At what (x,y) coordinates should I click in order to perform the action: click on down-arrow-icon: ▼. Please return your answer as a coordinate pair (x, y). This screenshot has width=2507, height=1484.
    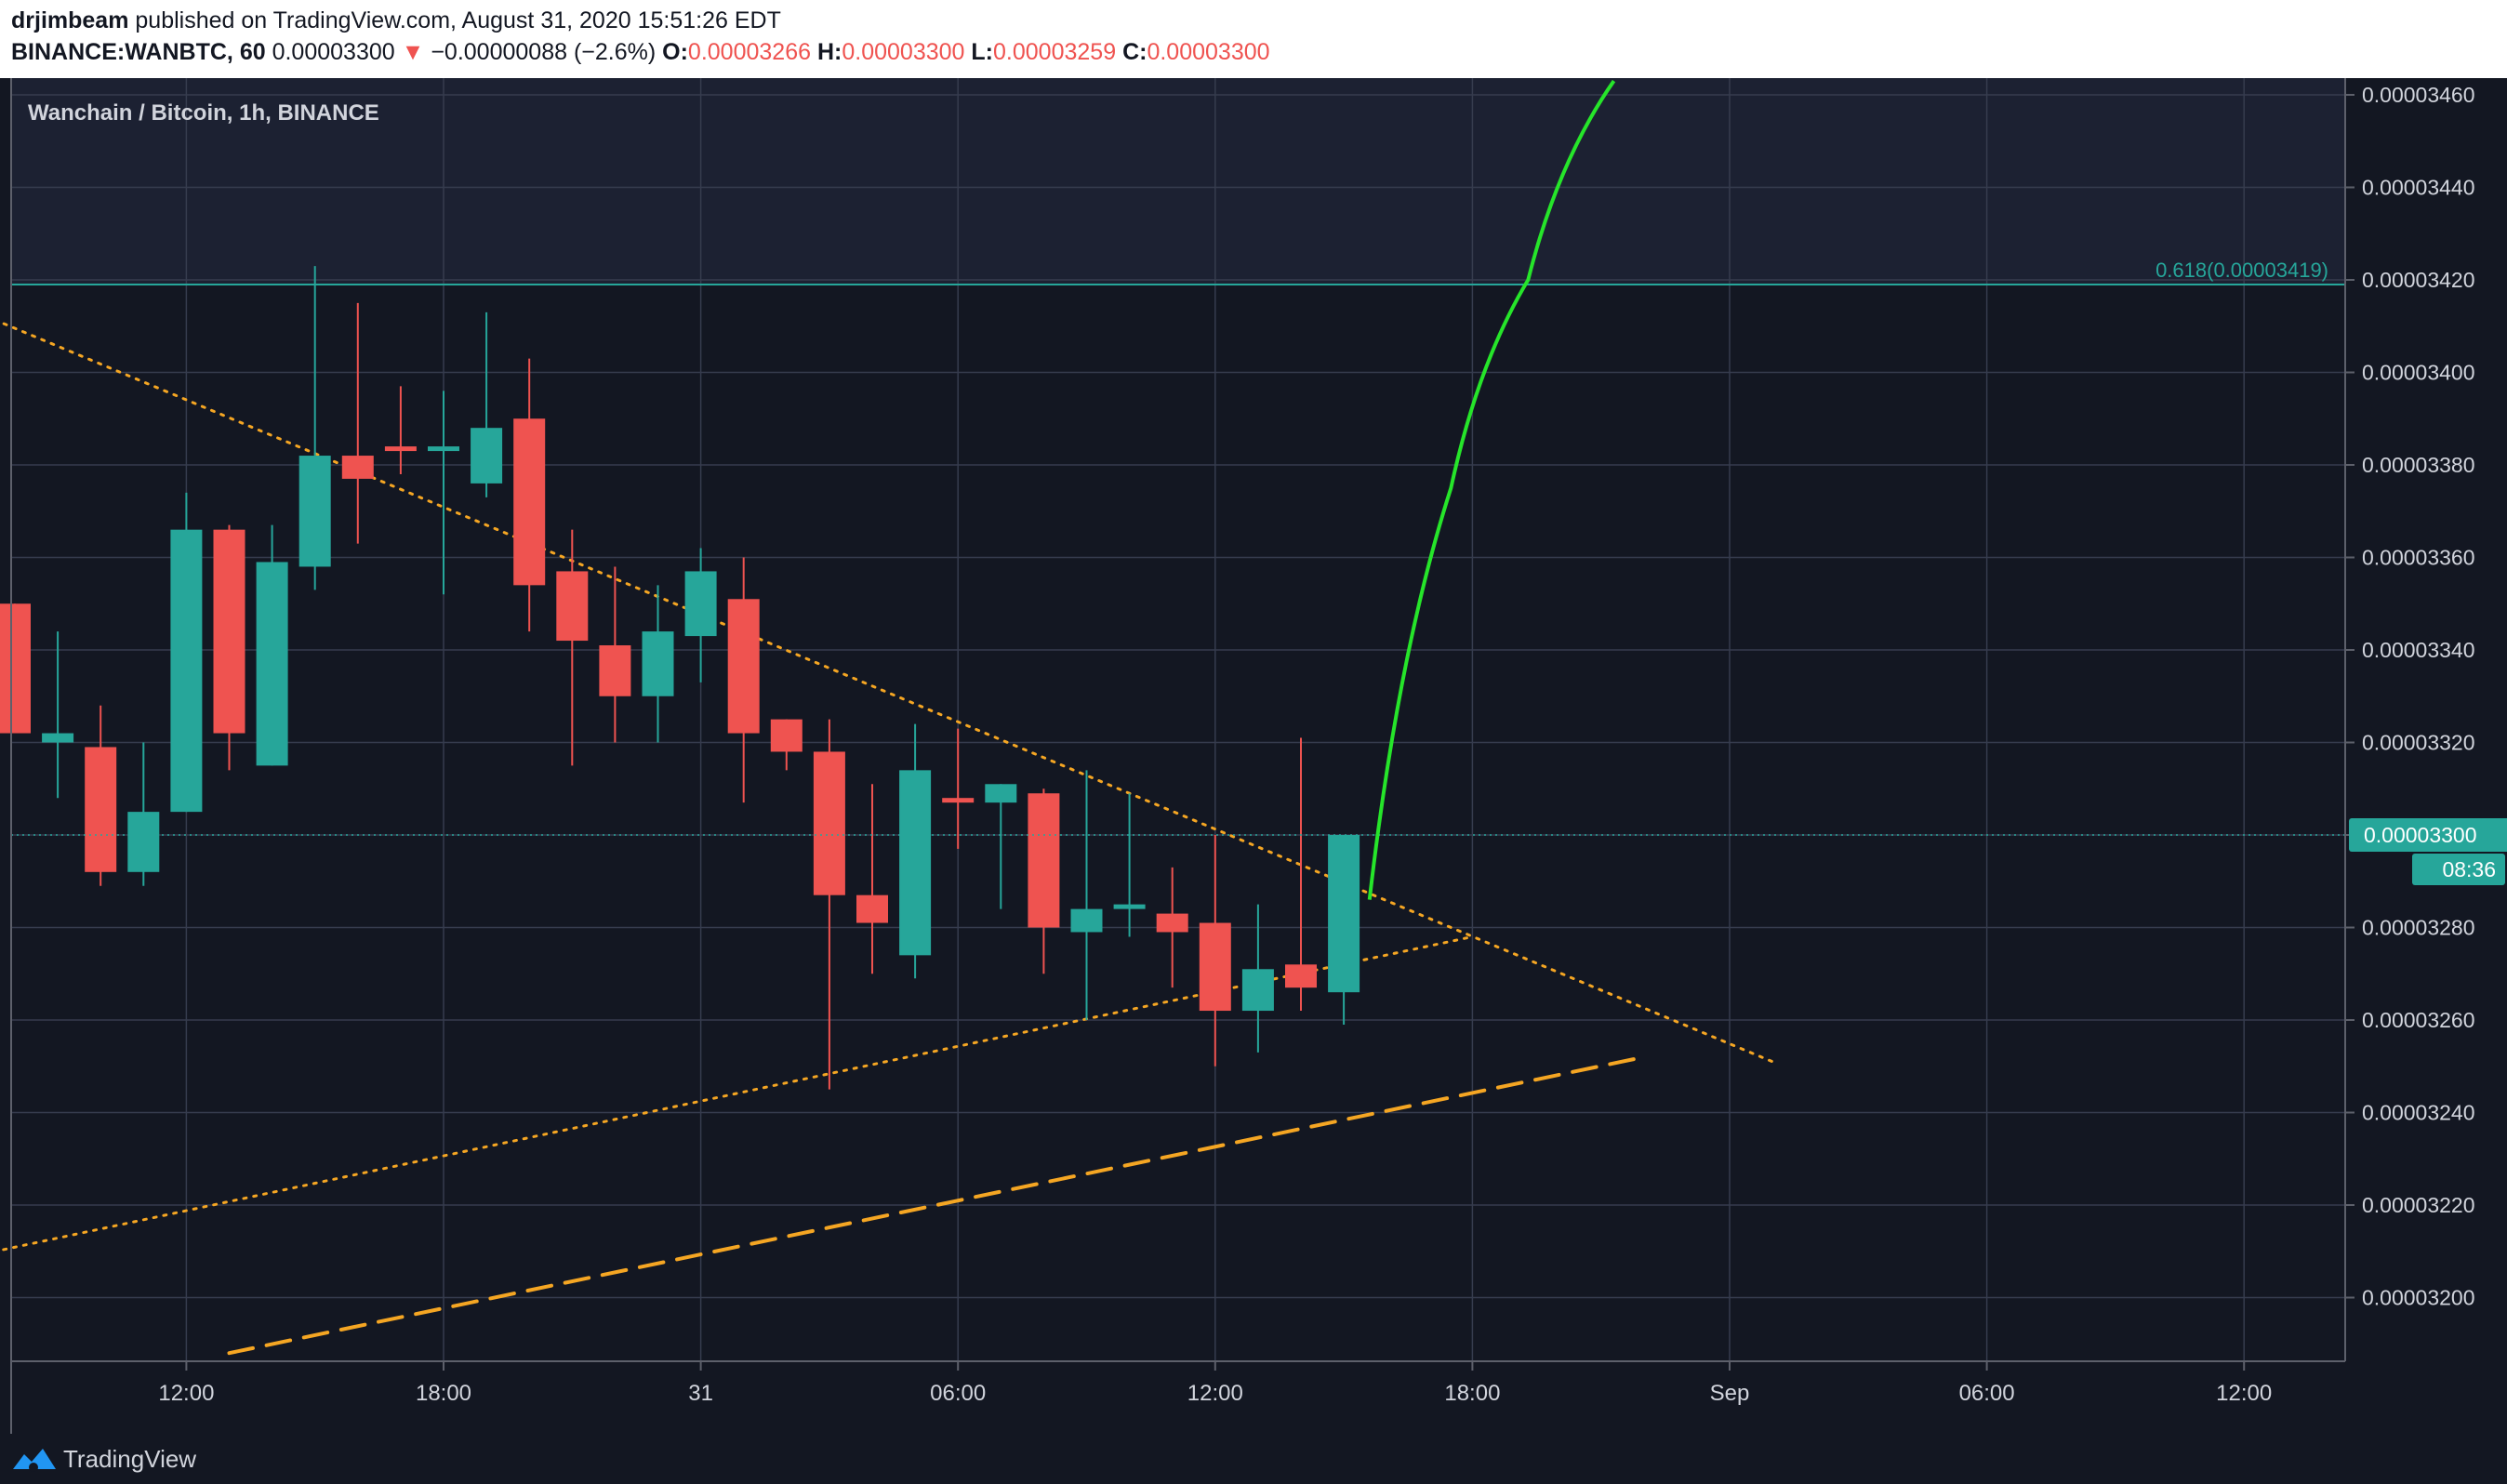
    Looking at the image, I should click on (413, 52).